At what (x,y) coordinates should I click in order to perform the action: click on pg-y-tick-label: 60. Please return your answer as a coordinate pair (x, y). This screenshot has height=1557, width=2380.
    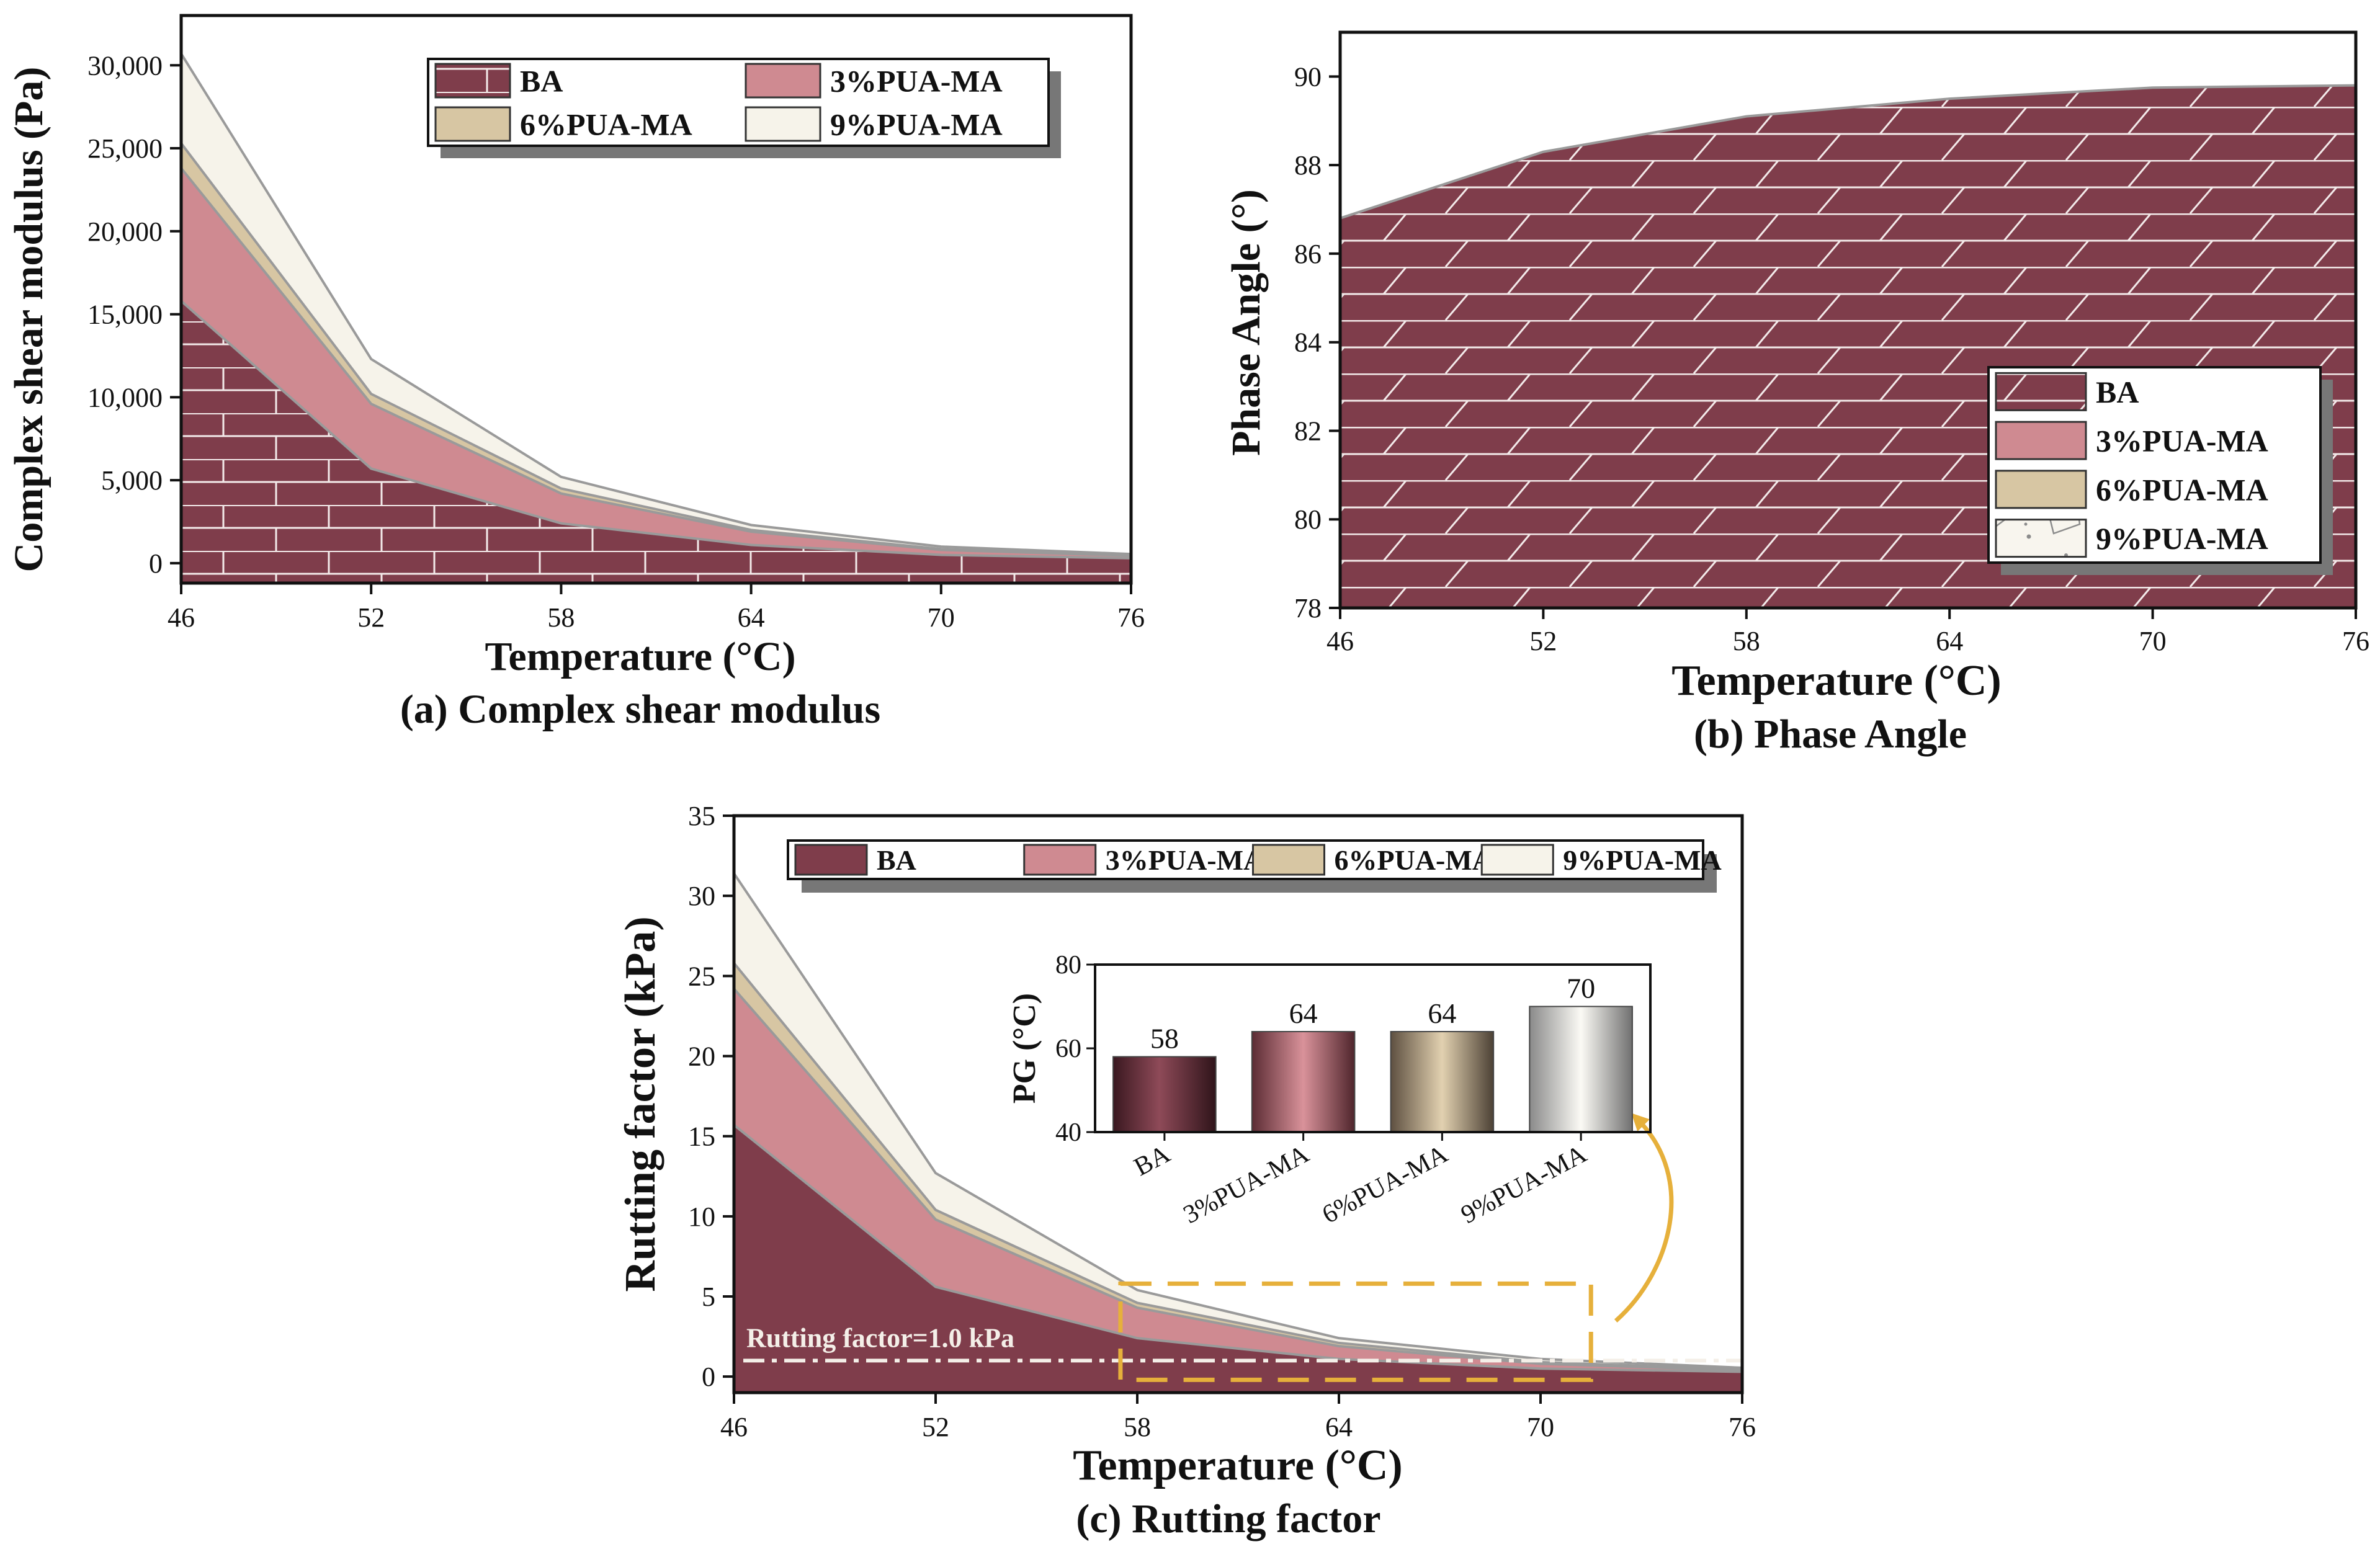
    Looking at the image, I should click on (1068, 1049).